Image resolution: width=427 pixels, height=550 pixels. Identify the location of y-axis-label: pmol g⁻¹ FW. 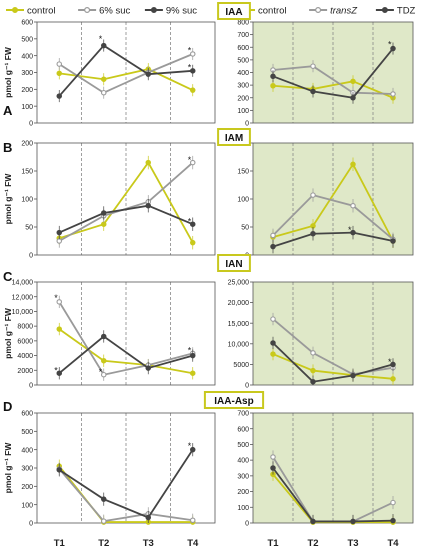
(8, 199).